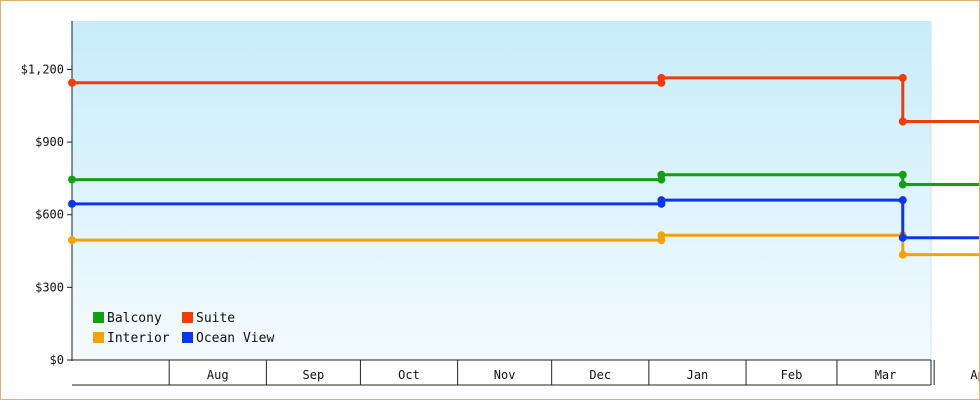  Describe the element at coordinates (600, 375) in the screenshot. I see `x-tick-label: Dec` at that location.